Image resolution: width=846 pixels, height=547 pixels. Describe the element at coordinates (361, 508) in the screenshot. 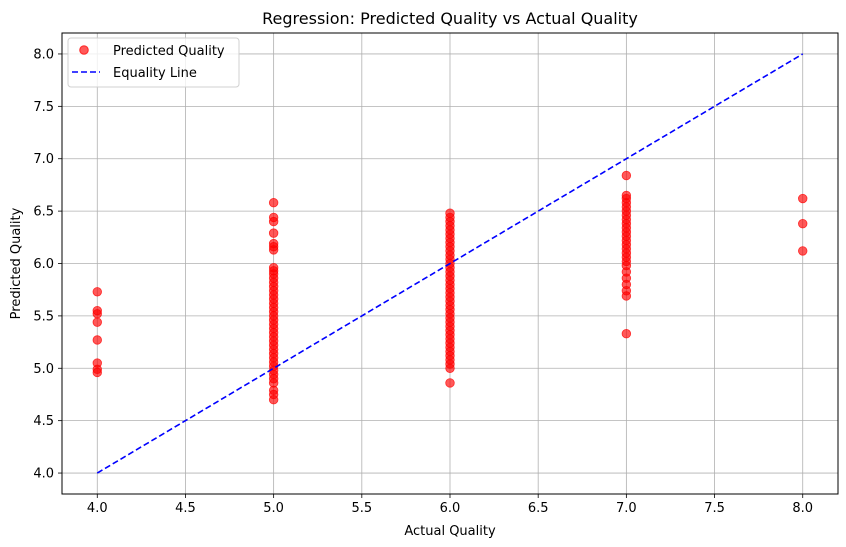

I see `x-tick-label: 5.5` at that location.